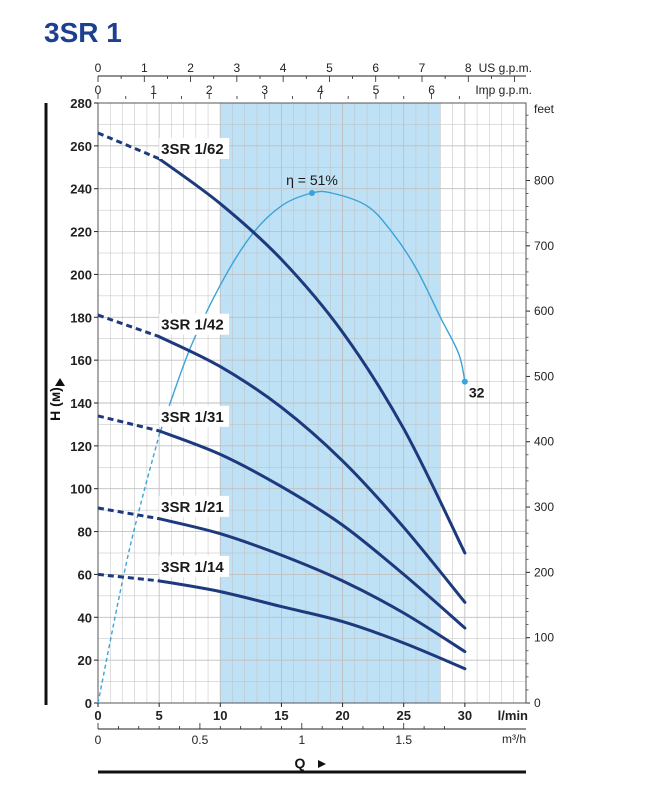 This screenshot has width=671, height=800. Describe the element at coordinates (544, 246) in the screenshot. I see `feet-tick-label: 700` at that location.